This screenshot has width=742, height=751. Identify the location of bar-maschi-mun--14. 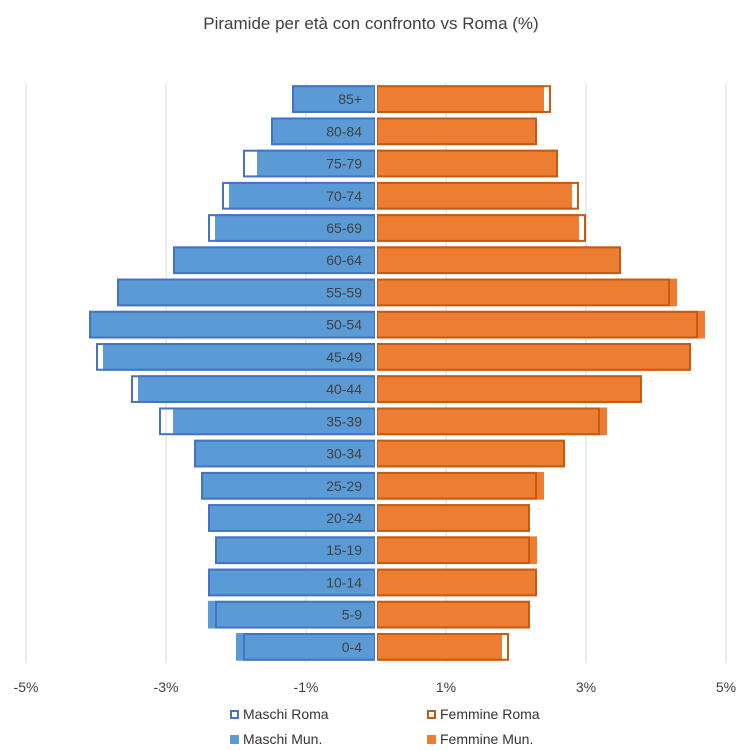
(295, 550).